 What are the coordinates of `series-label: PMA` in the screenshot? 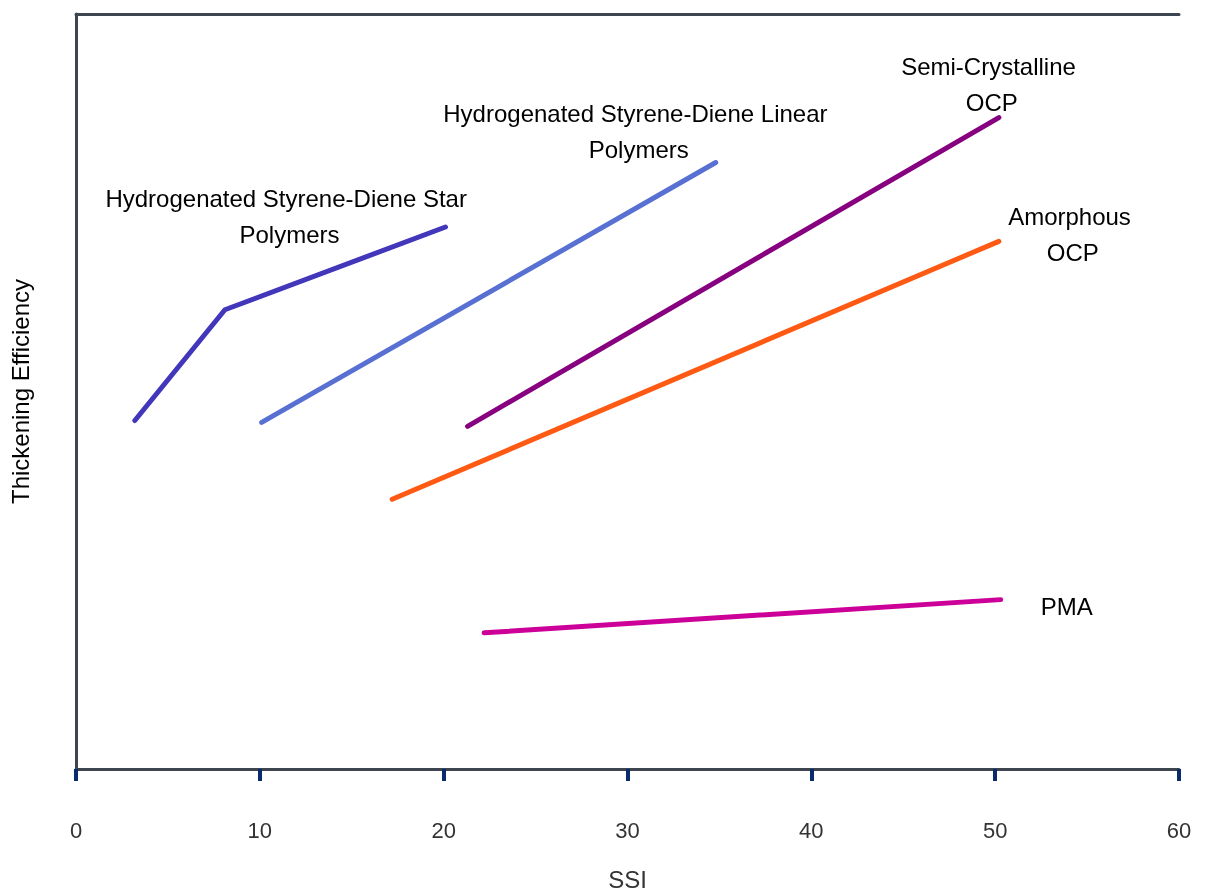 It's located at (1066, 607).